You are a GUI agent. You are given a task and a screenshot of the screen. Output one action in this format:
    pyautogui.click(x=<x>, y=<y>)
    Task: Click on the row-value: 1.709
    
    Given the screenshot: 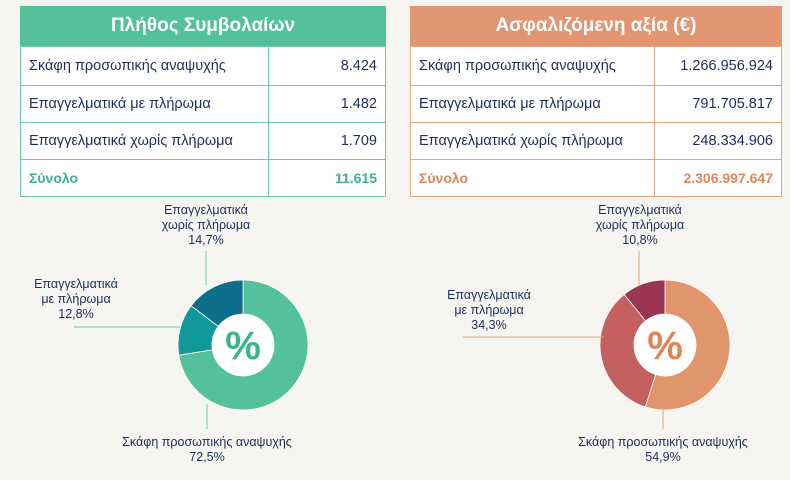 What is the action you would take?
    pyautogui.click(x=327, y=141)
    